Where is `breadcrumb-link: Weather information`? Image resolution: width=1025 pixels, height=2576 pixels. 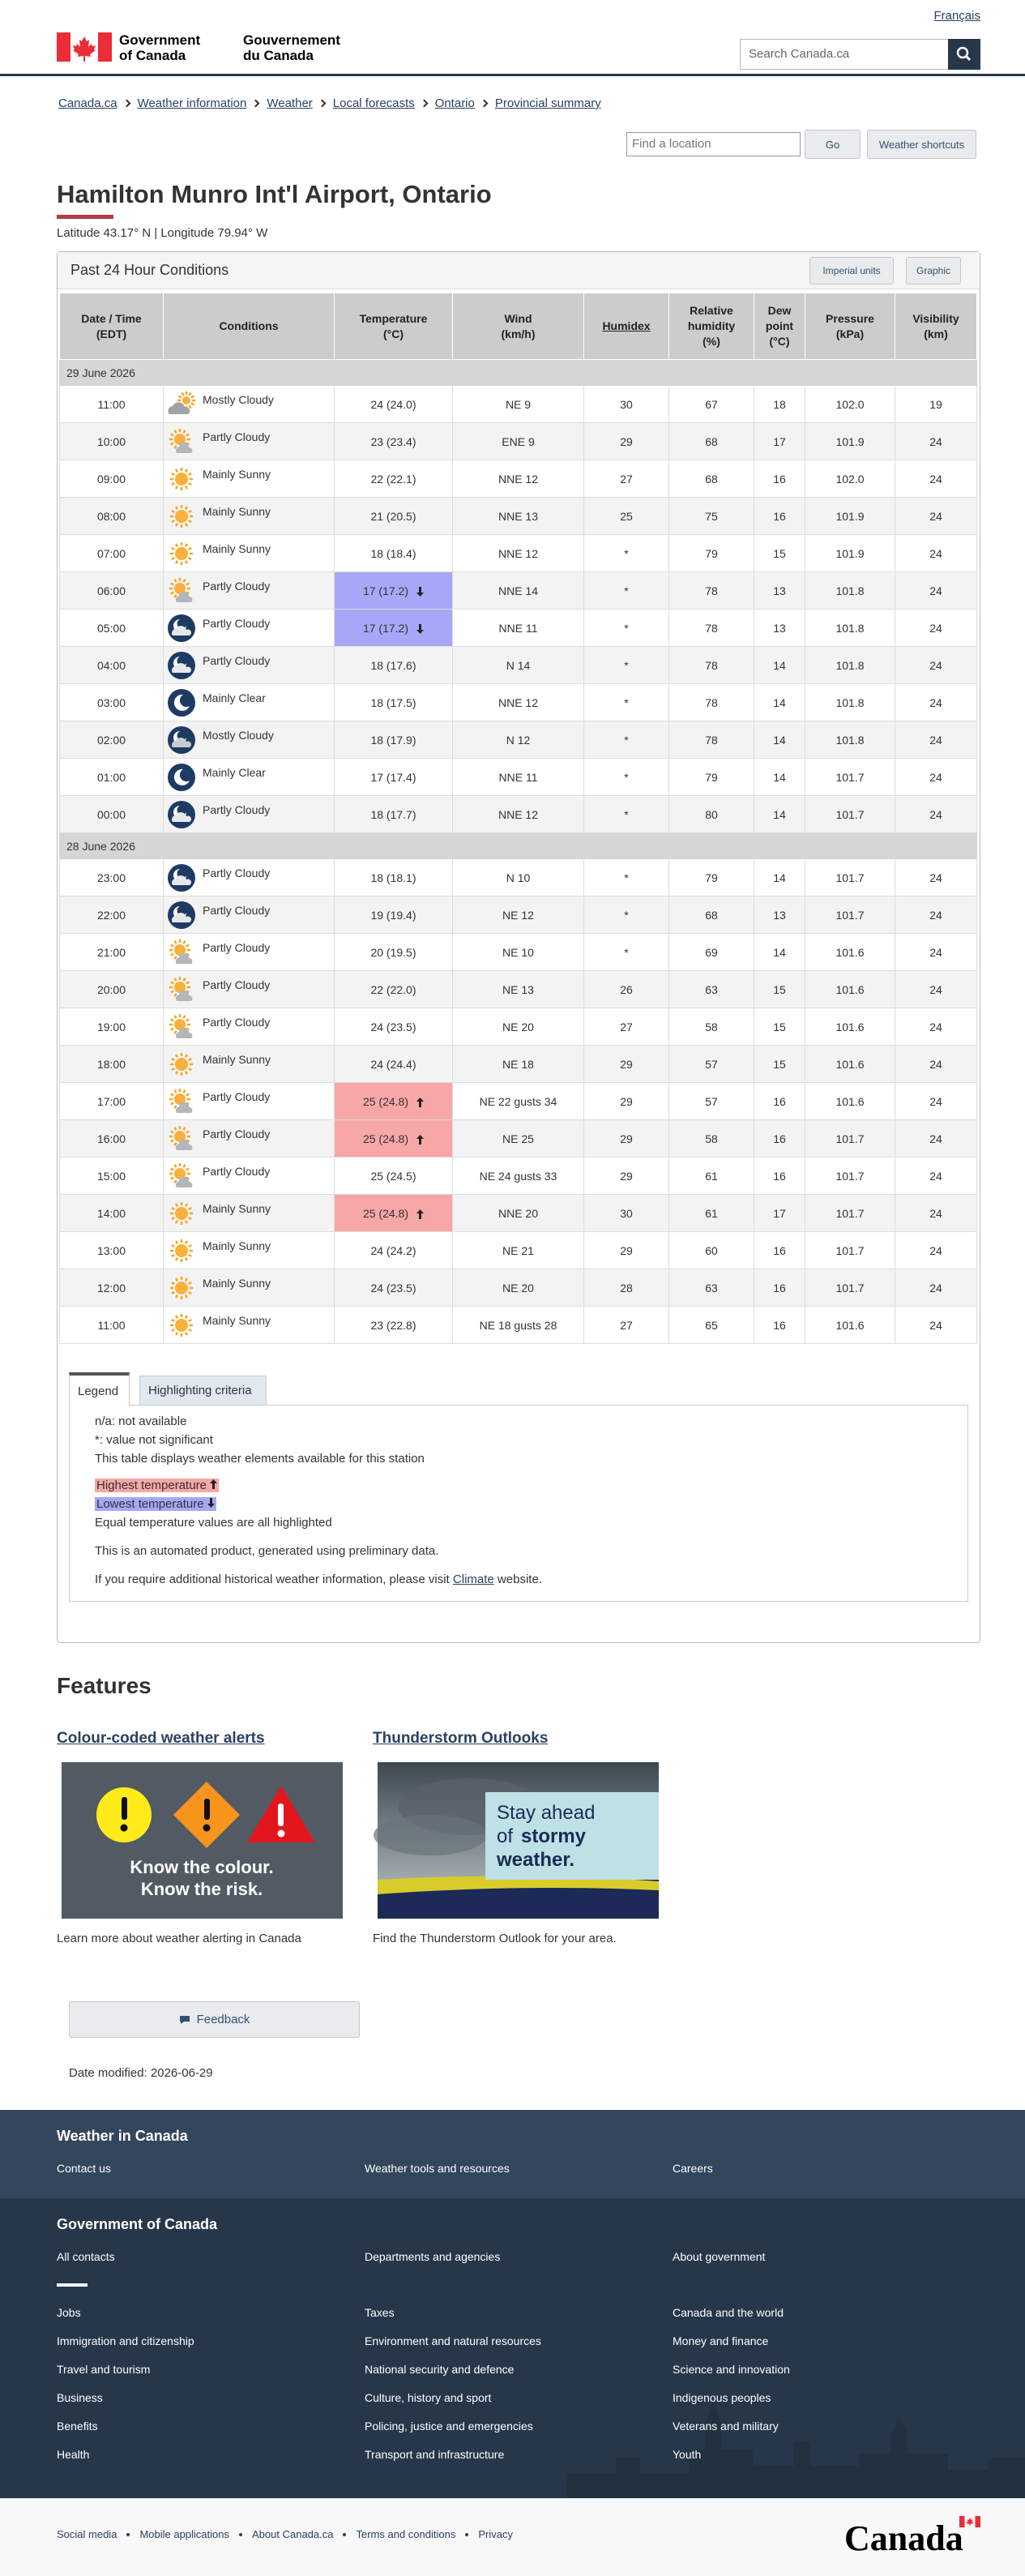 breadcrumb-link: Weather information is located at coordinates (192, 103).